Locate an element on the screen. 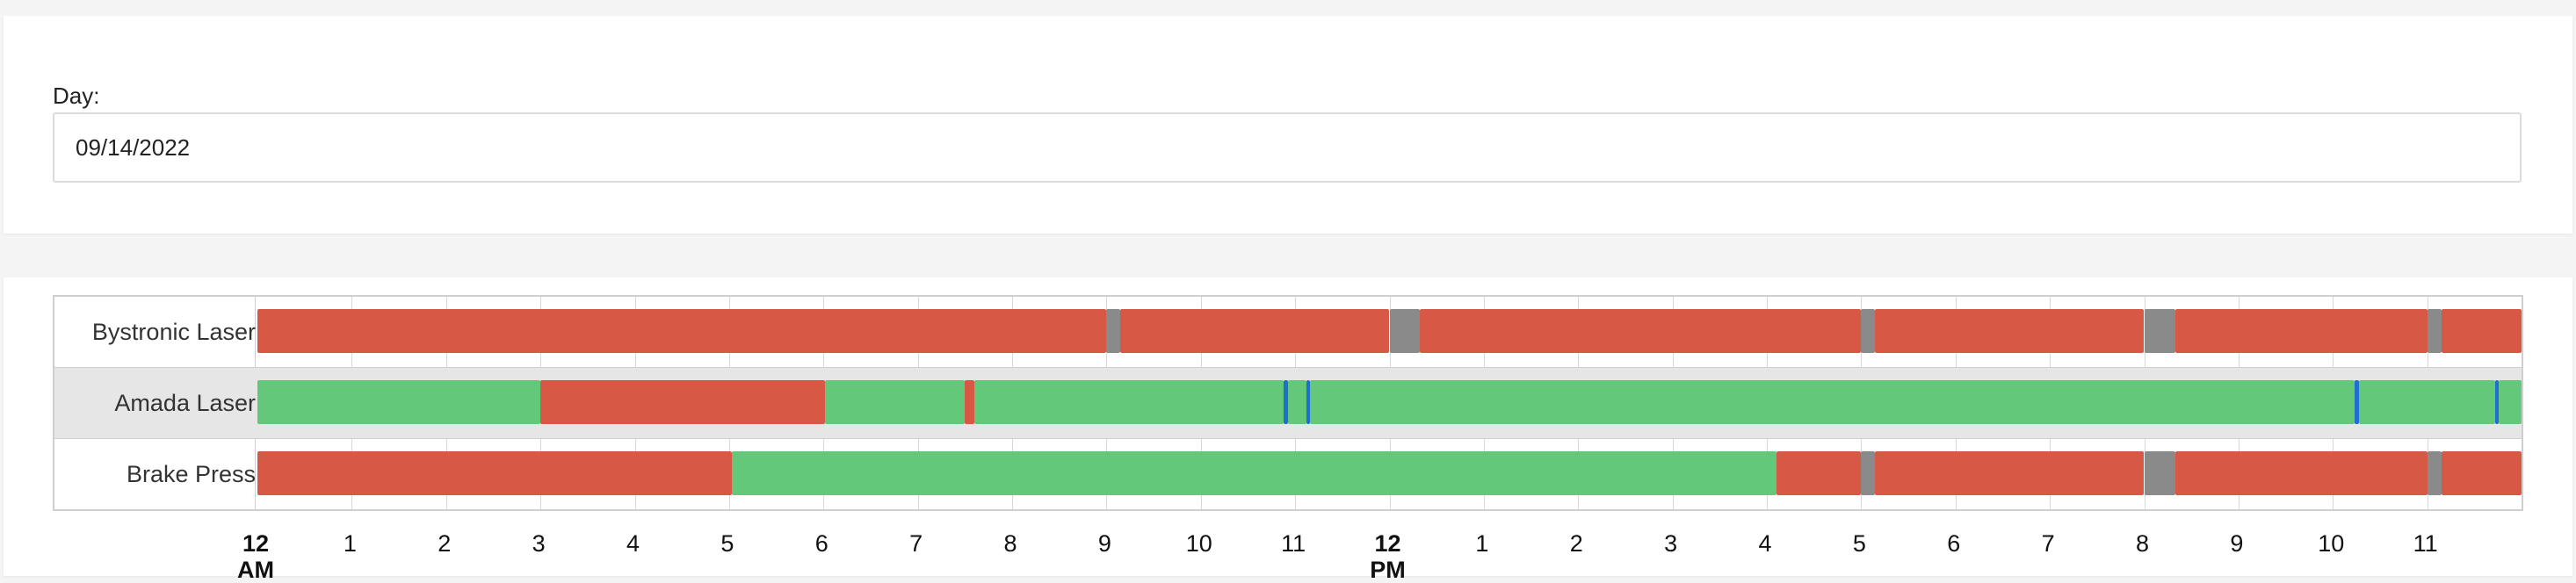 This screenshot has width=2576, height=583. timeline-row: Brake Press is located at coordinates (1288, 475).